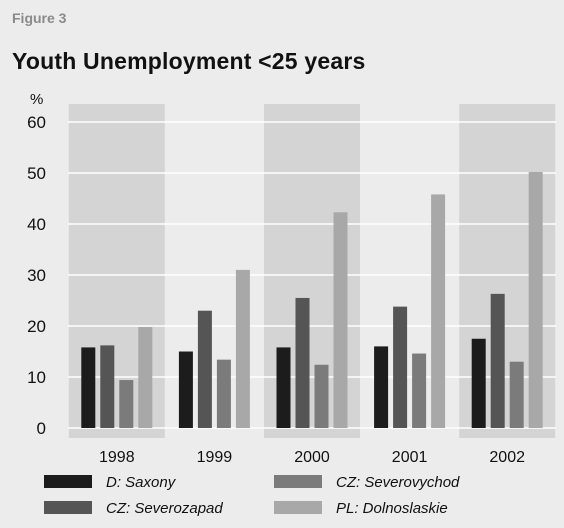 This screenshot has height=528, width=564. What do you see at coordinates (312, 457) in the screenshot?
I see `x-tick-label-2000: 2000` at bounding box center [312, 457].